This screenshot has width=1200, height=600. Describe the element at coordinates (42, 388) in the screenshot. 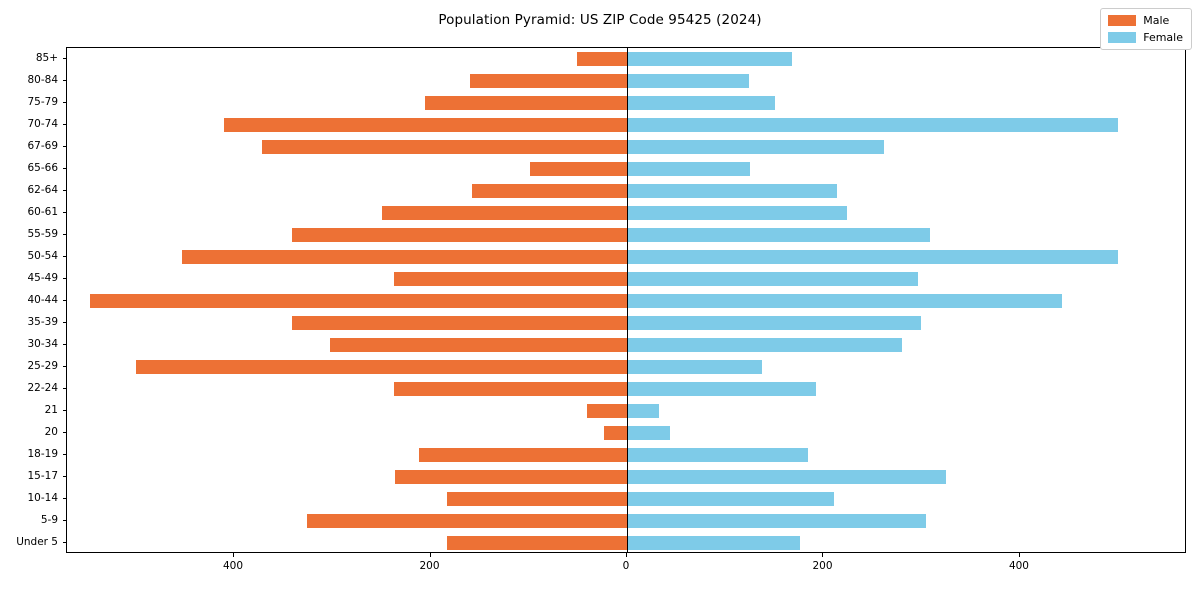

I see `y-tick-label: 22-24` at that location.